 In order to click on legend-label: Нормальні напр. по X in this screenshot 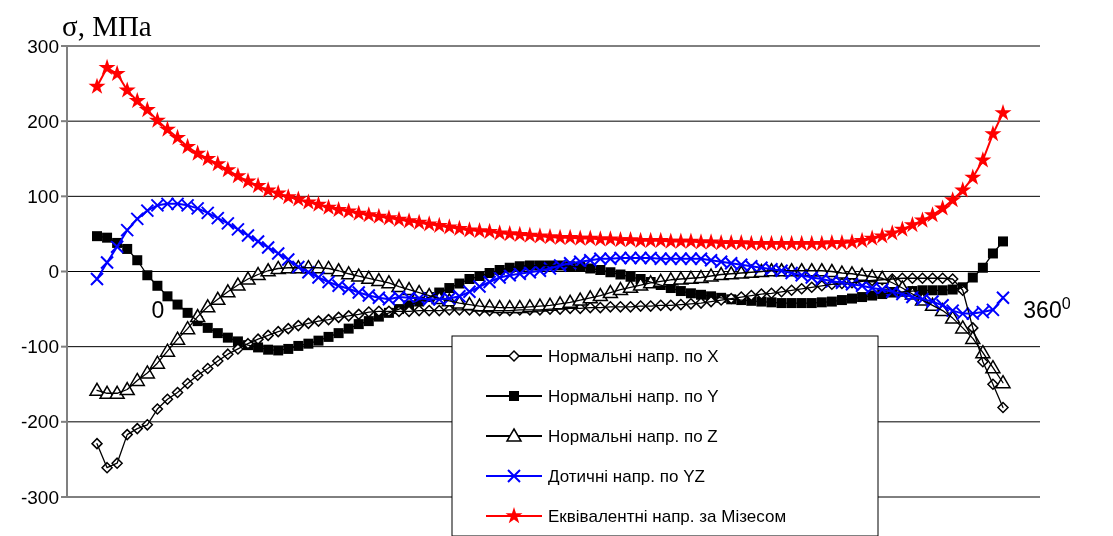, I will do `click(633, 356)`.